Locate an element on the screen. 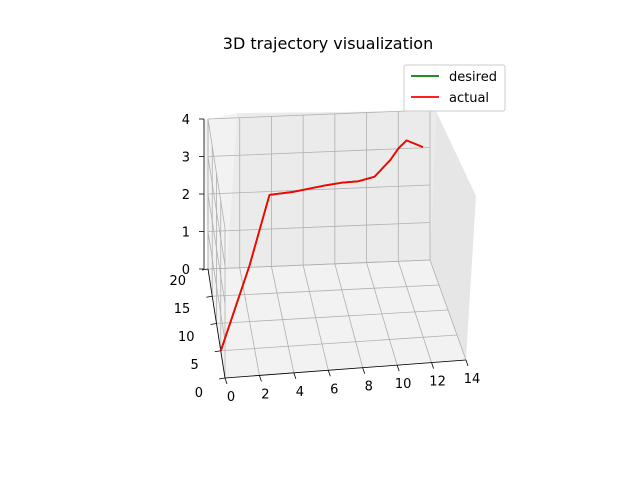 This screenshot has height=480, width=640. right-pane is located at coordinates (453, 235).